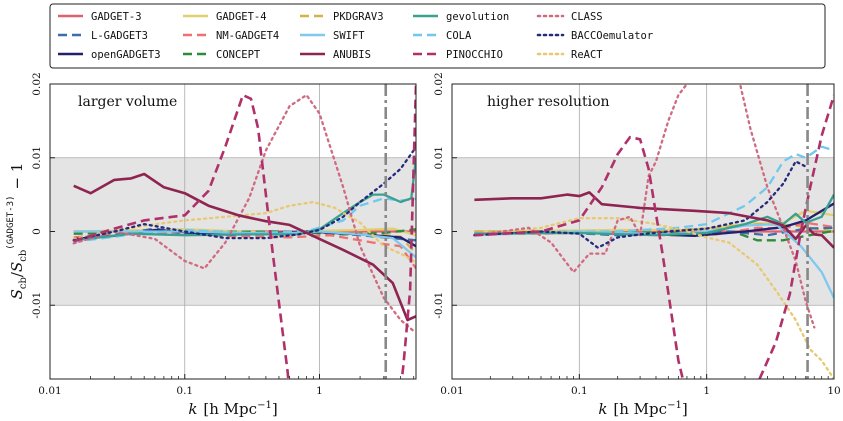 This screenshot has width=843, height=421. I want to click on legend-item-class: CLASS, so click(569, 17).